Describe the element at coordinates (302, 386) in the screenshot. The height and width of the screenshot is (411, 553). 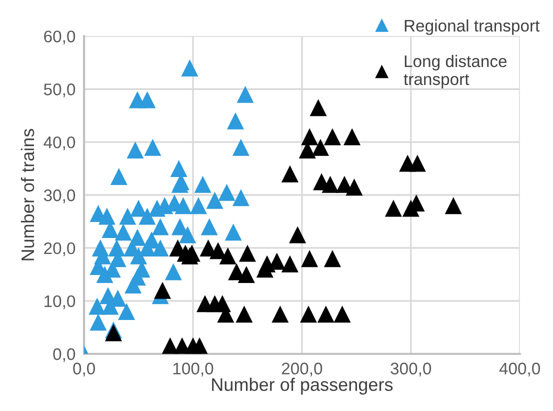
I see `x-axis-title: Number of passengers` at that location.